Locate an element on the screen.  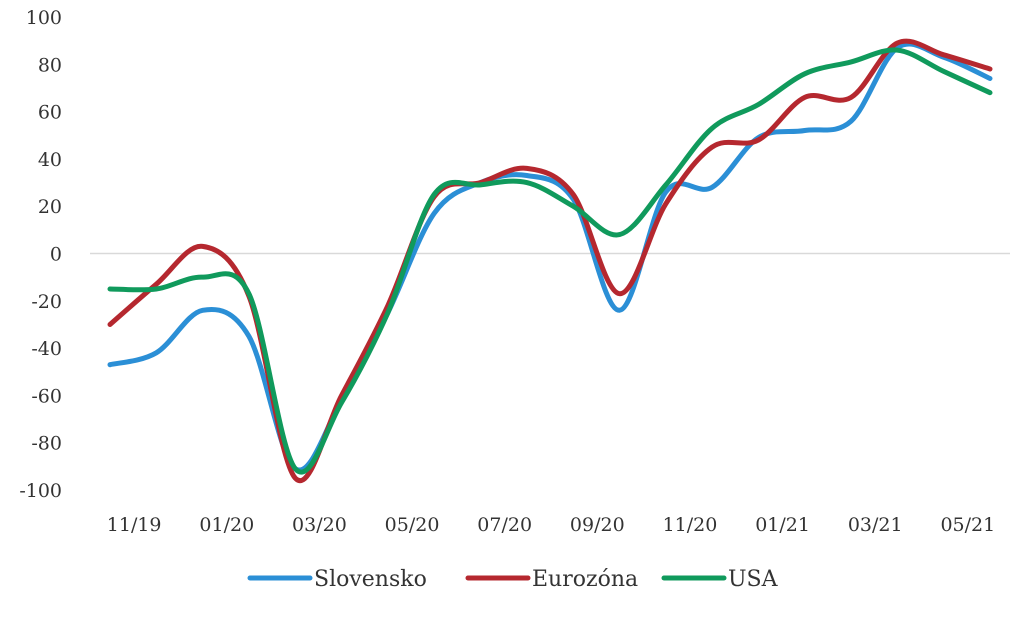
legend-label-slovensko: Slovensko is located at coordinates (370, 579).